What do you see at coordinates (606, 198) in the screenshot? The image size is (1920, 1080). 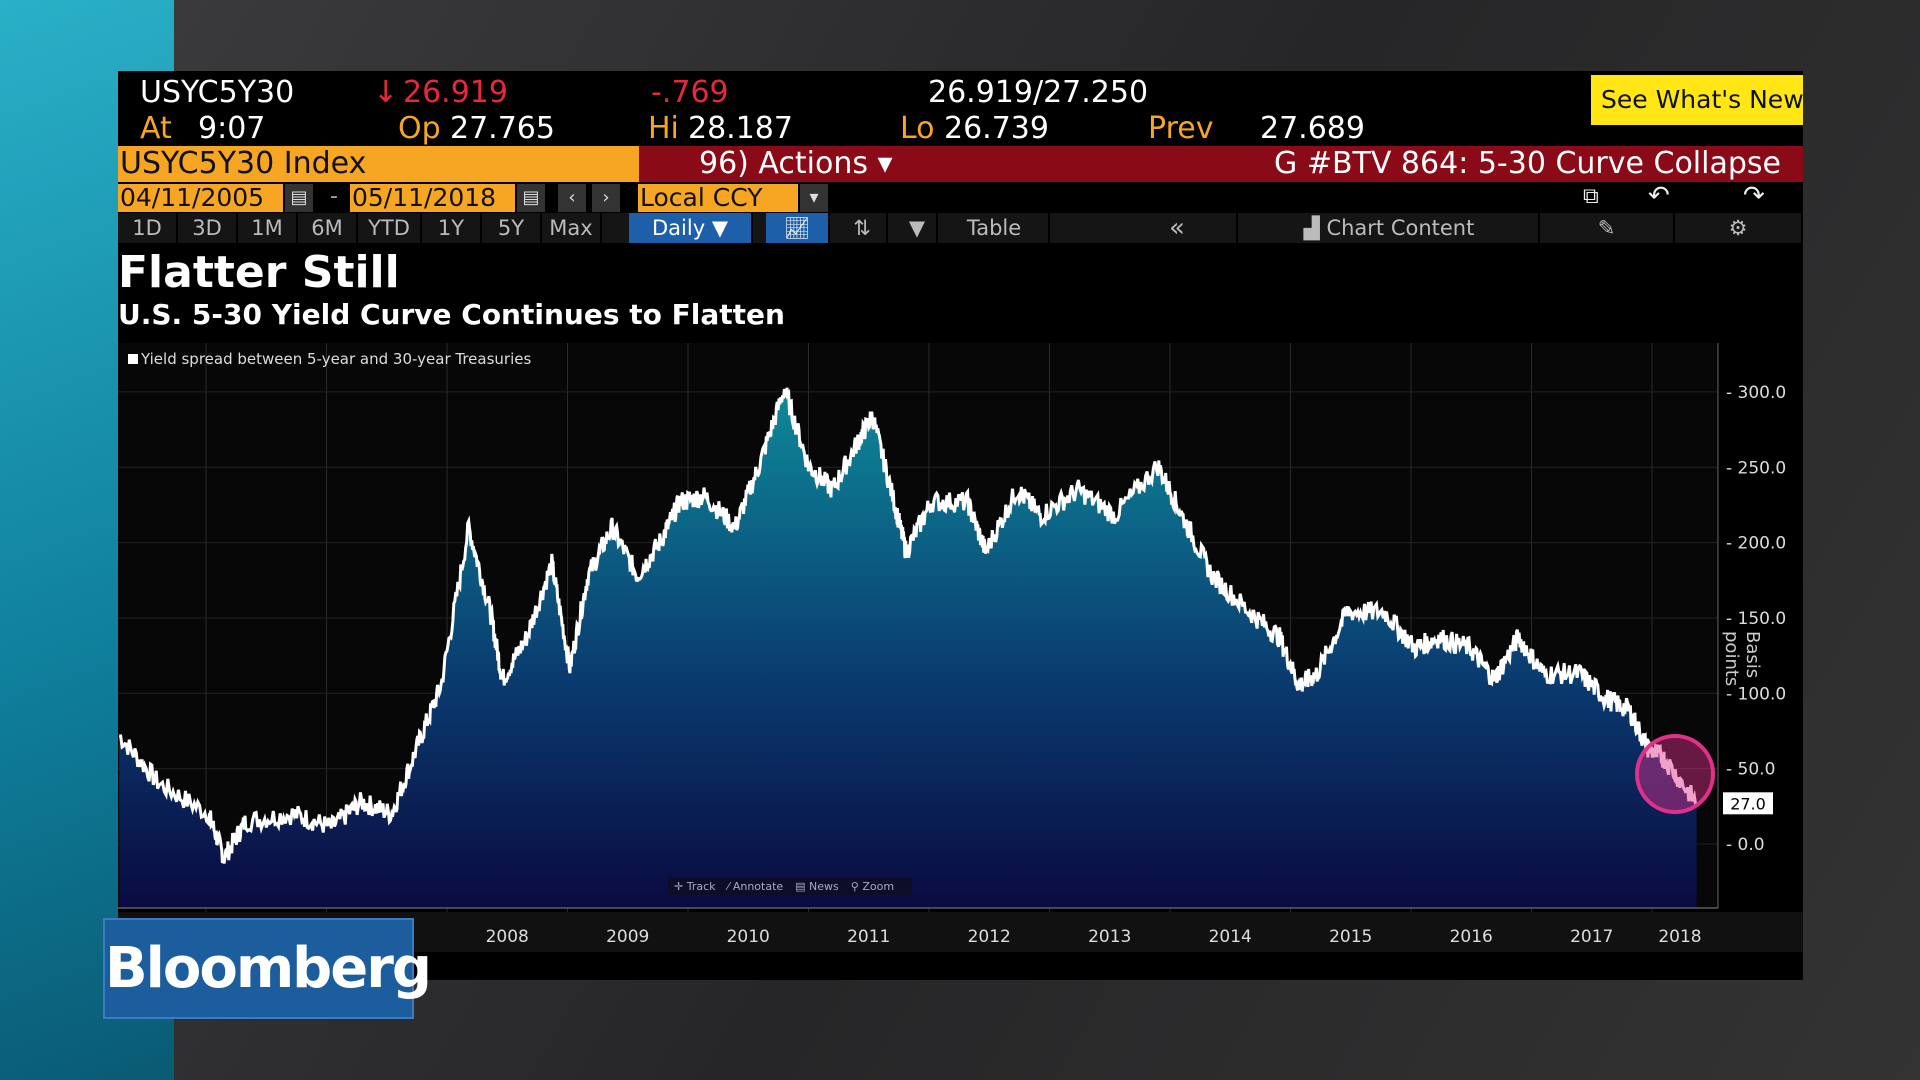 I see `next-arrow-icon: ›` at bounding box center [606, 198].